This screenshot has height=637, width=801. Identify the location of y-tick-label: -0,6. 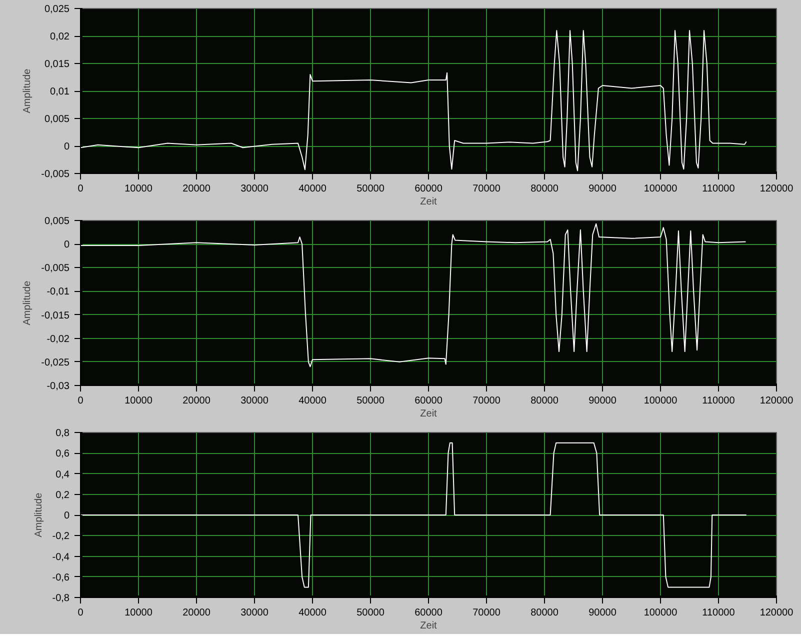
(61, 578).